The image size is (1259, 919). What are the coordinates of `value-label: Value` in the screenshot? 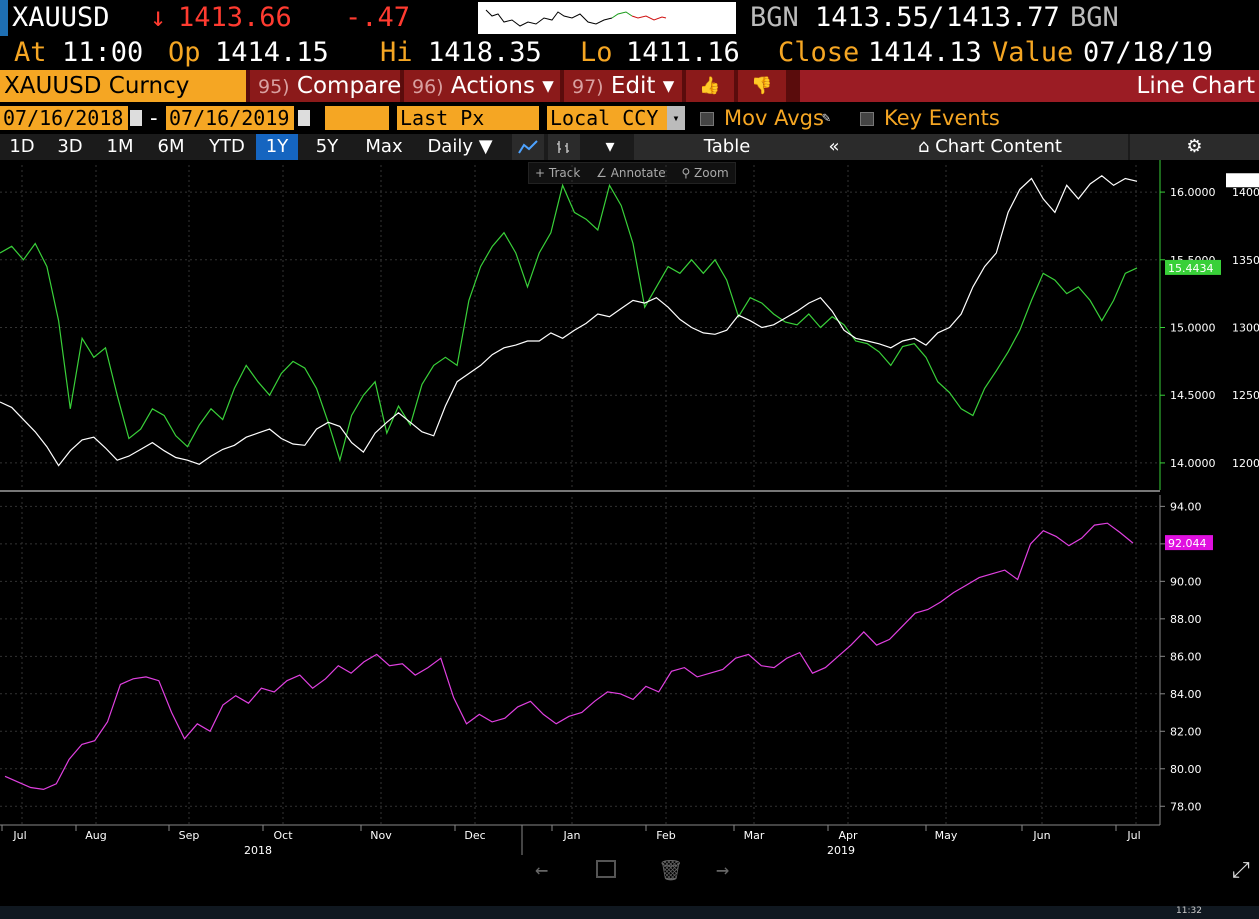 It's located at (1033, 52).